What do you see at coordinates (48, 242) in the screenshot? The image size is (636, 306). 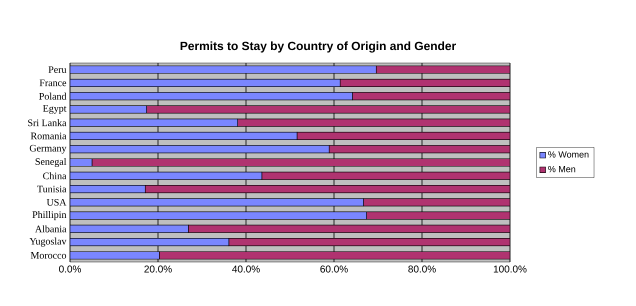 I see `y-tick-label: Yugoslav` at bounding box center [48, 242].